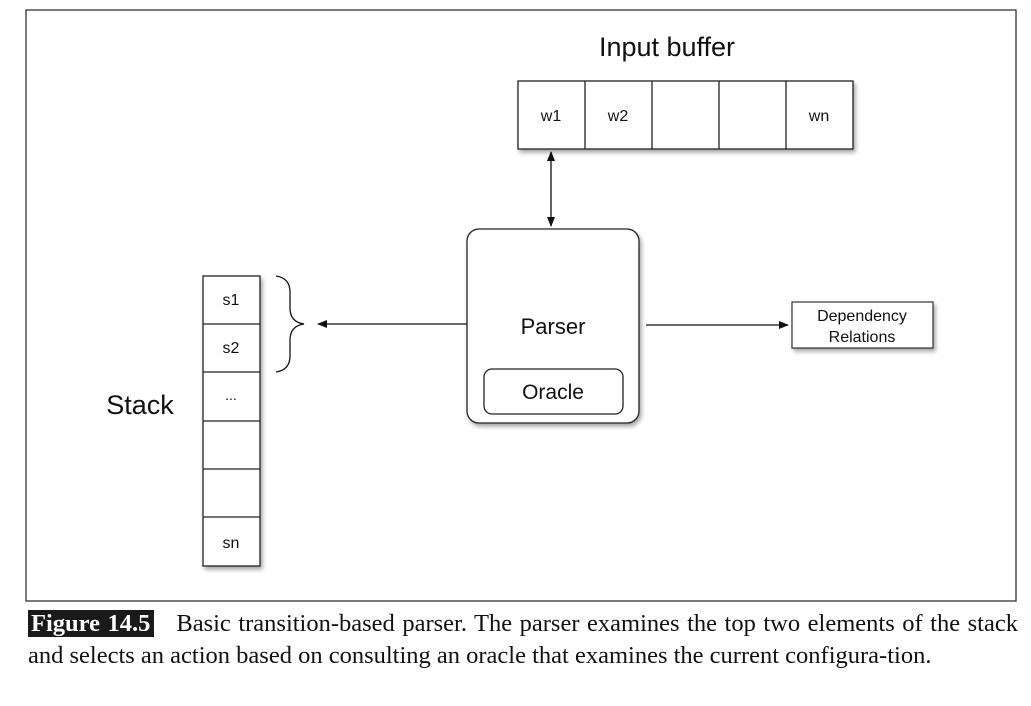 The image size is (1031, 706). I want to click on parser-label: Parser, so click(553, 326).